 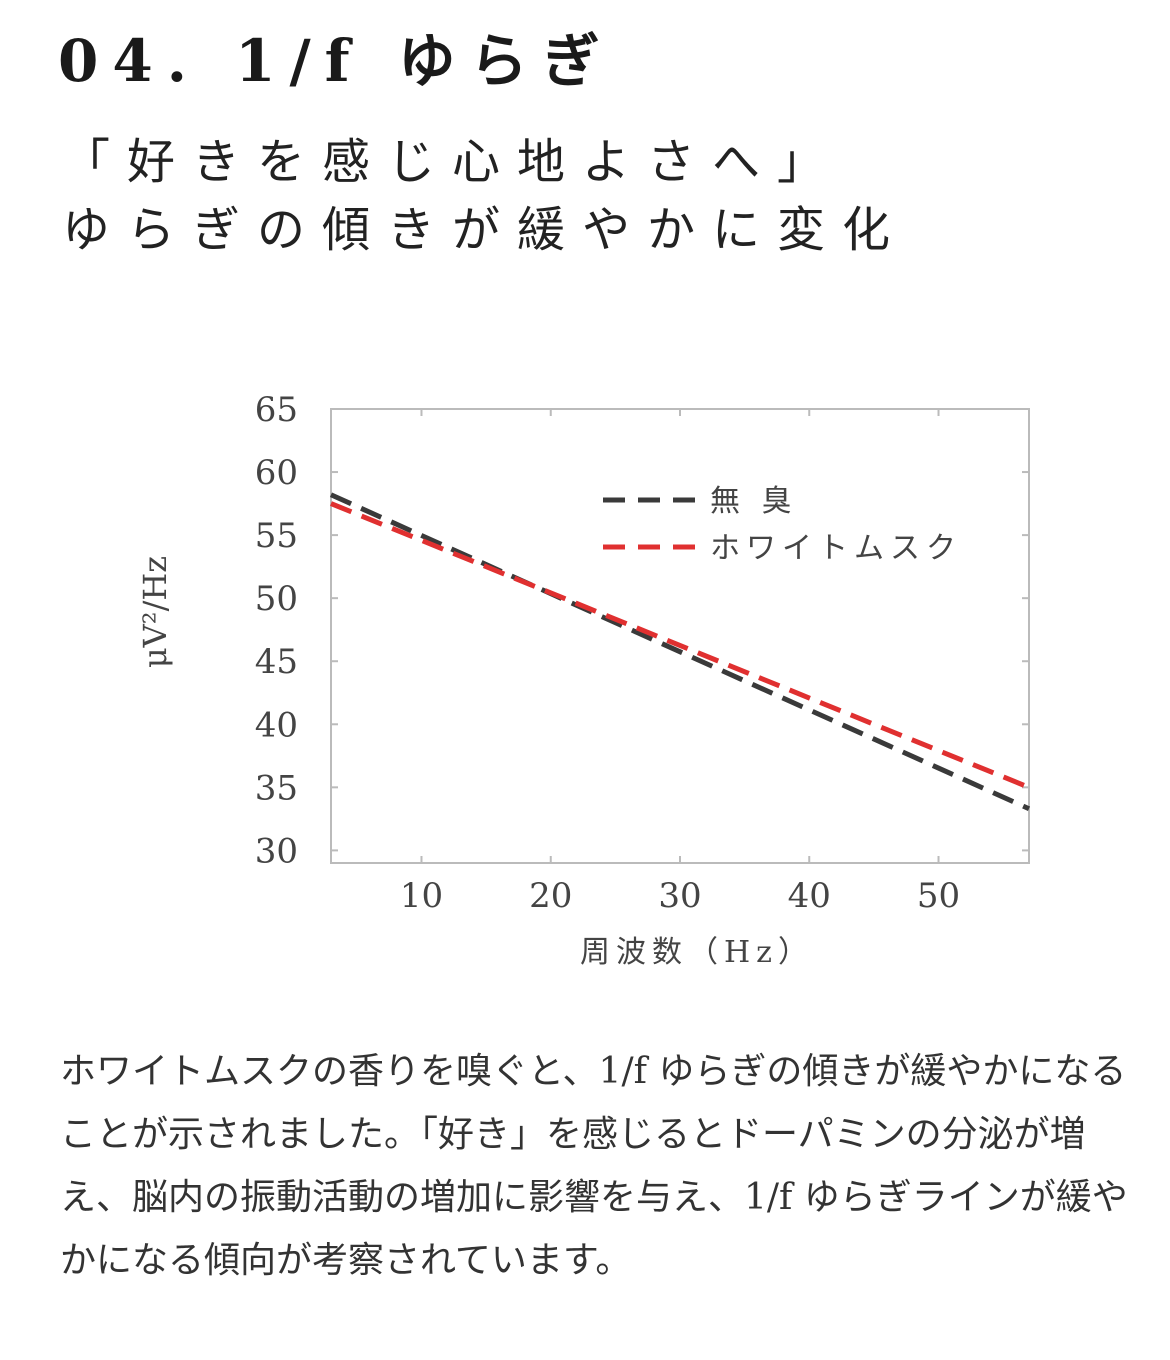 What do you see at coordinates (452, 162) in the screenshot?
I see `subtitle-line-1: 「好きを感じ心地よさへ」` at bounding box center [452, 162].